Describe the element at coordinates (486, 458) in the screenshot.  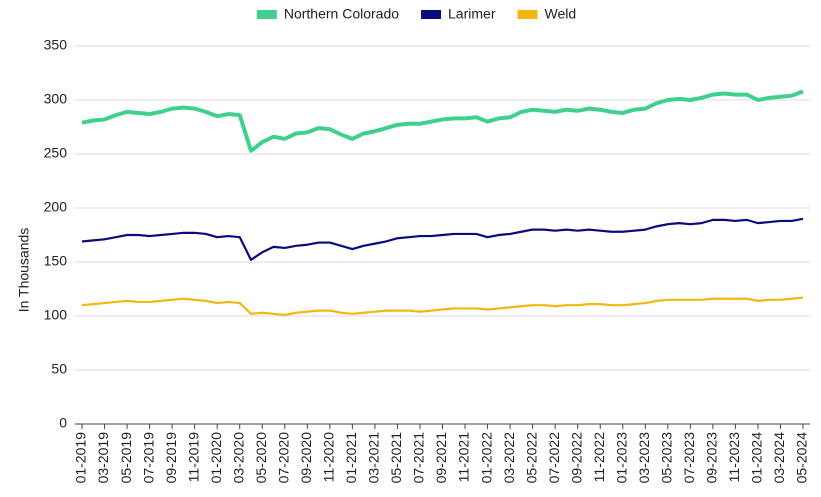
I see `x-tick-label: 01-2022` at that location.